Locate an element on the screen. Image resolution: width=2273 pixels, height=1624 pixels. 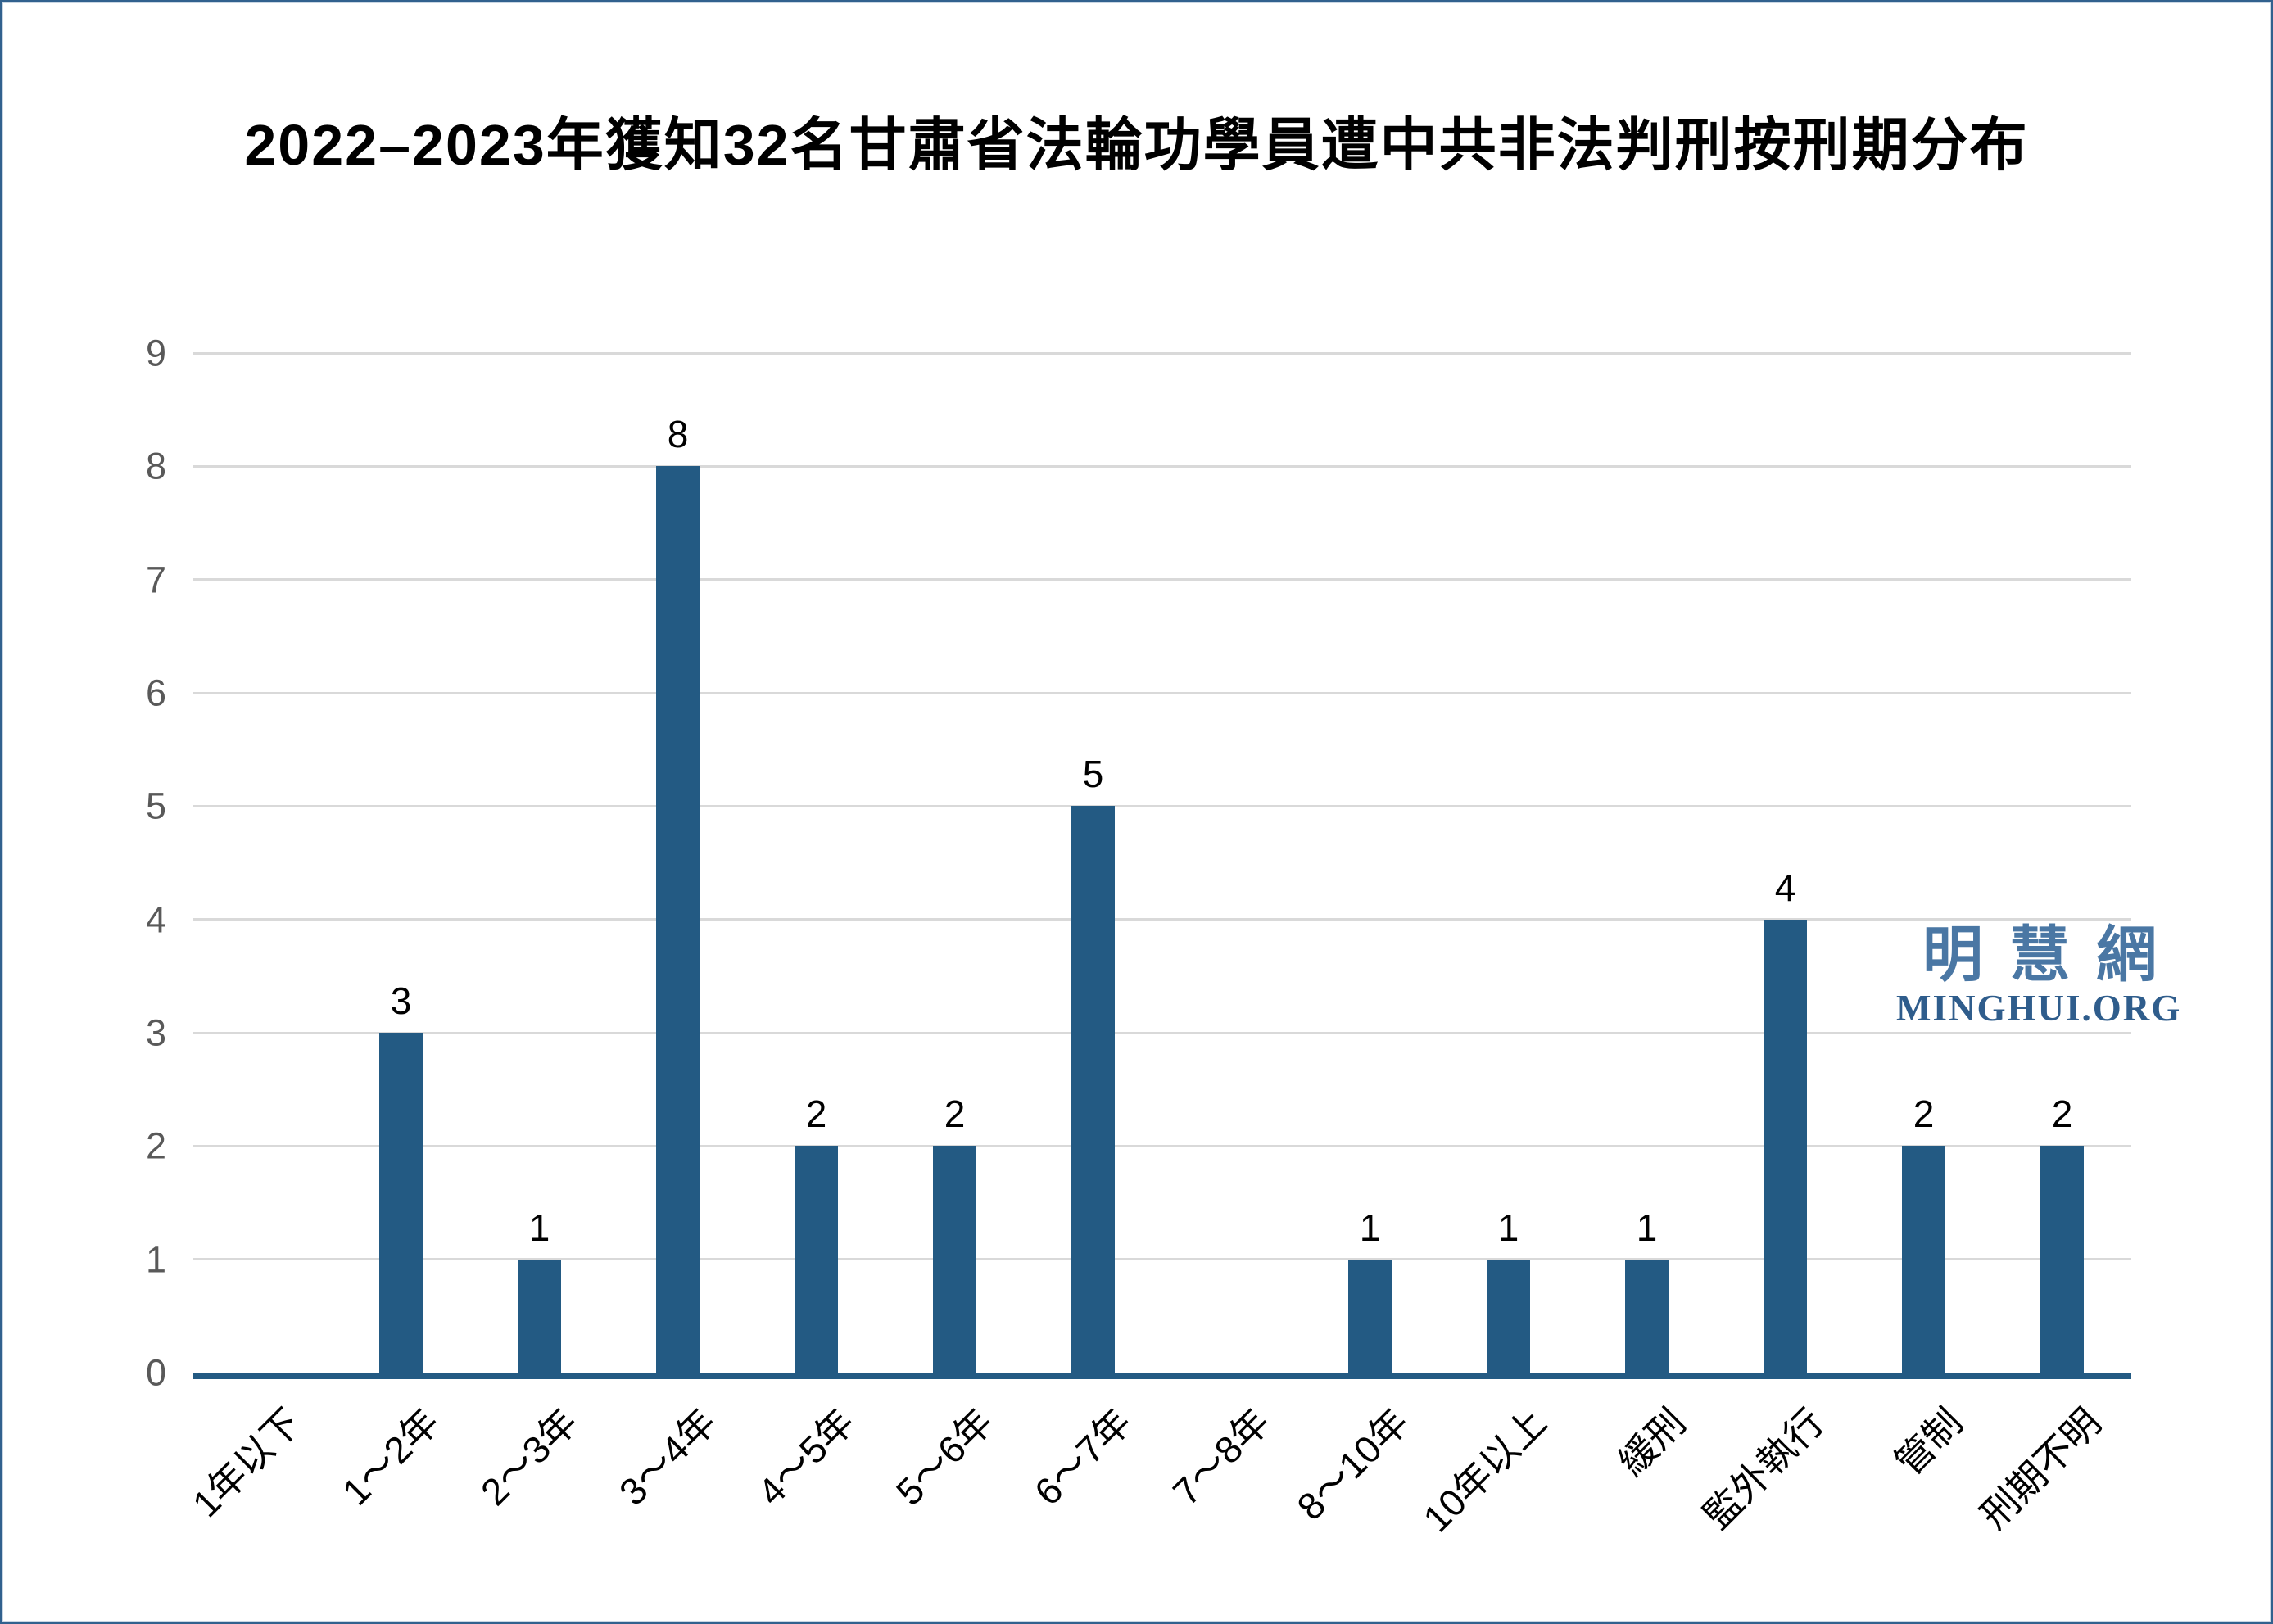
bar-value-label: 8 is located at coordinates (678, 435).